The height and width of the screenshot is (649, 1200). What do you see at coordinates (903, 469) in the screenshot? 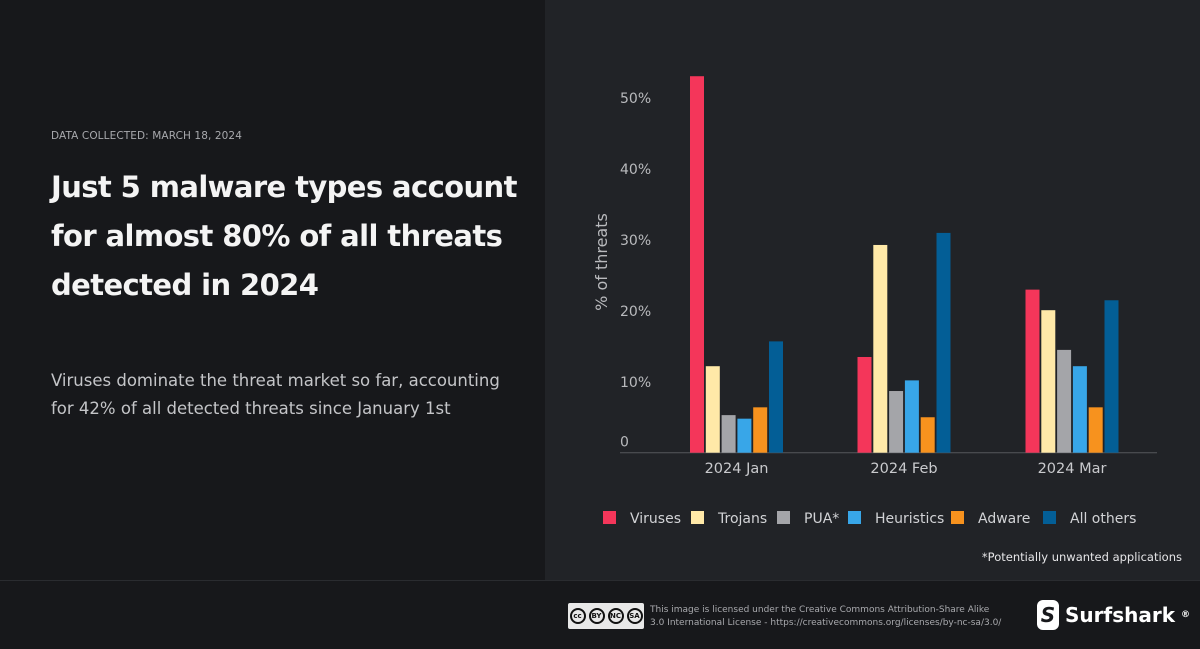
I see `x-tick-label: 2024 Feb` at bounding box center [903, 469].